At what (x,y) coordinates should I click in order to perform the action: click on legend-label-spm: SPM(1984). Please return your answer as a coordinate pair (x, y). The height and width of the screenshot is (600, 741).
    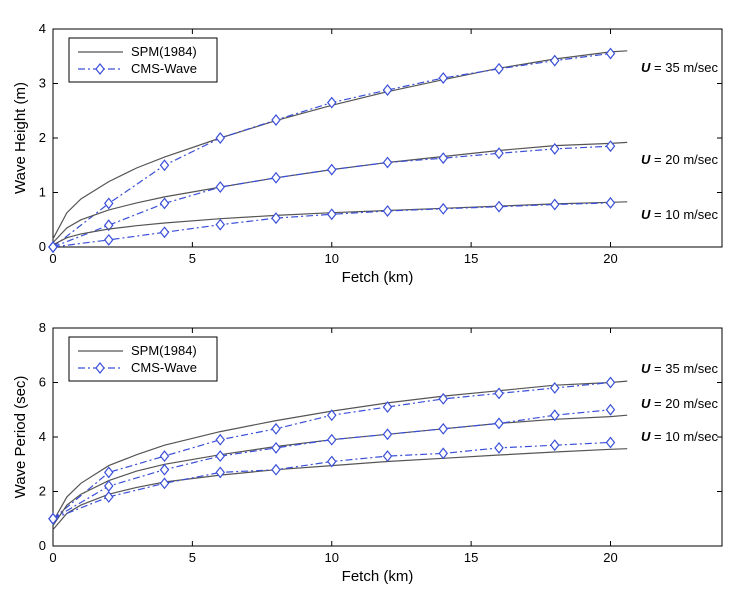
    Looking at the image, I should click on (164, 350).